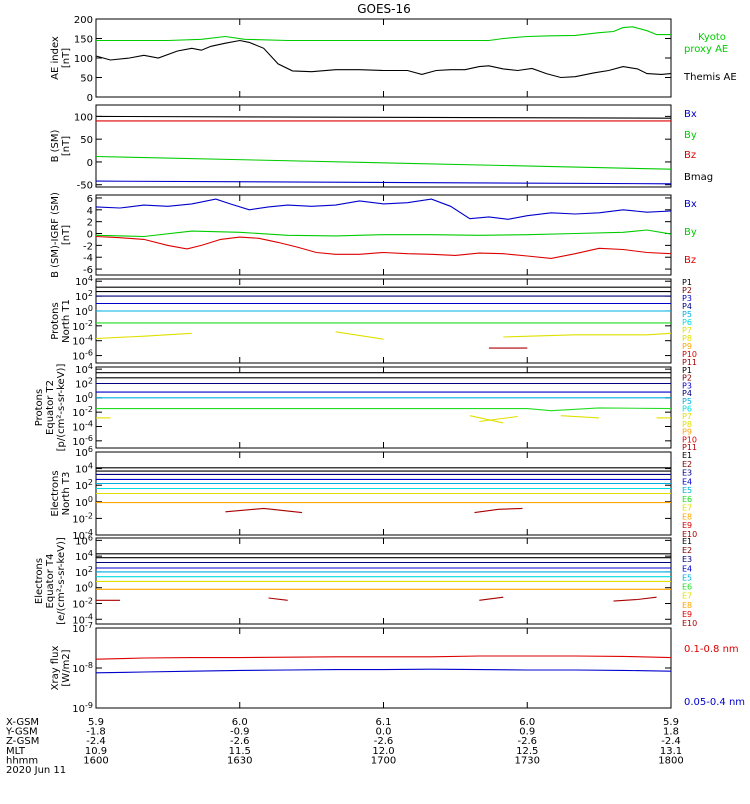 This screenshot has height=804, width=750. What do you see at coordinates (687, 577) in the screenshot?
I see `channel-label-ee: E5` at bounding box center [687, 577].